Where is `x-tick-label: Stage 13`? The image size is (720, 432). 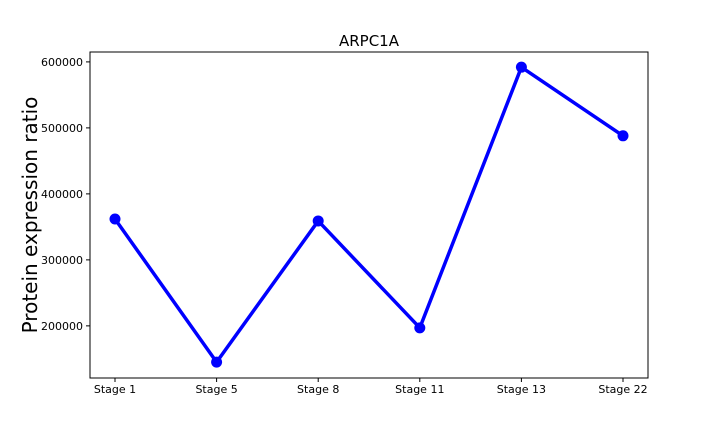 x-tick-label: Stage 13 is located at coordinates (521, 389).